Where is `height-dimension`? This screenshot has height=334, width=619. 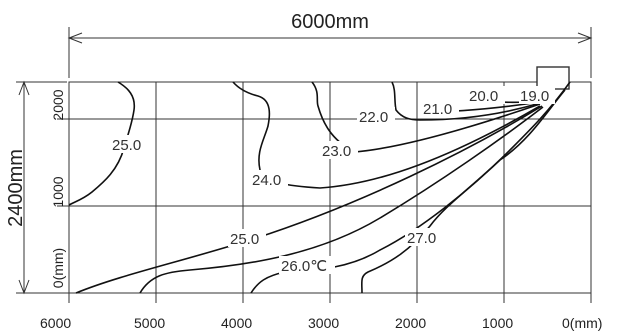 height-dimension is located at coordinates (41, 187).